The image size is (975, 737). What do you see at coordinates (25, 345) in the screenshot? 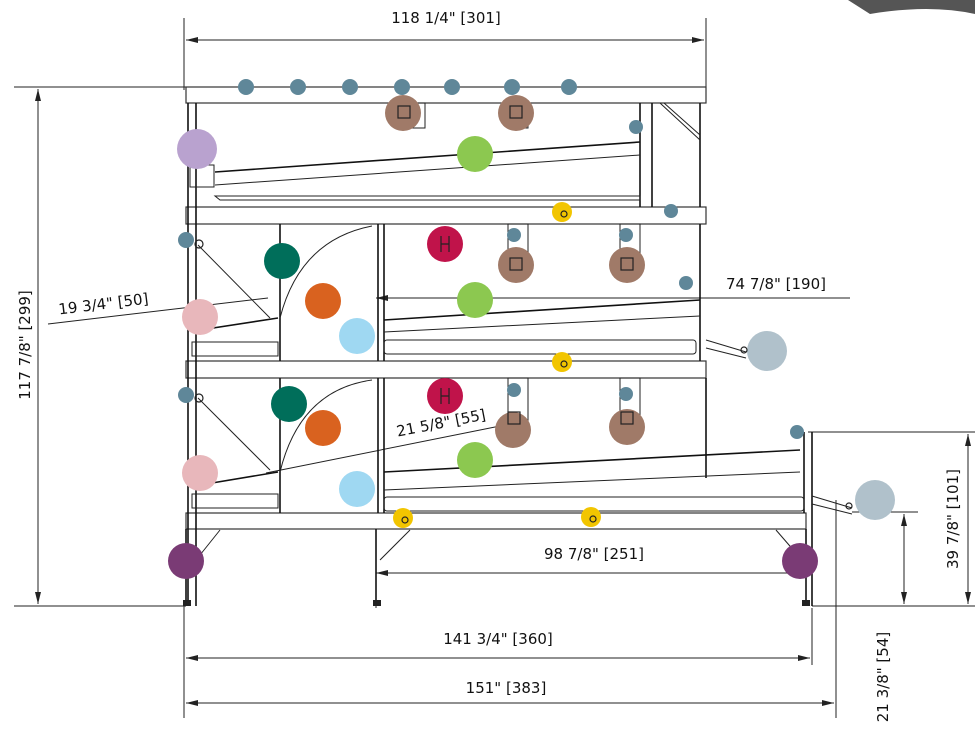
I see `total-height-label: 117 7/8" [299]` at bounding box center [25, 345].